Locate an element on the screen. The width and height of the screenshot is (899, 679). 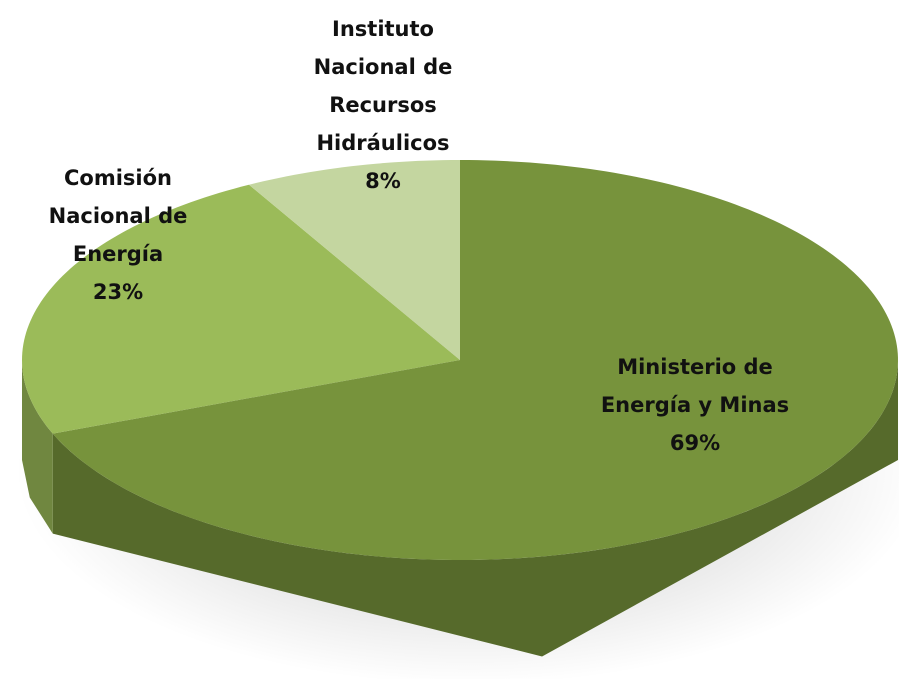
value-label: 23% is located at coordinates (118, 292).